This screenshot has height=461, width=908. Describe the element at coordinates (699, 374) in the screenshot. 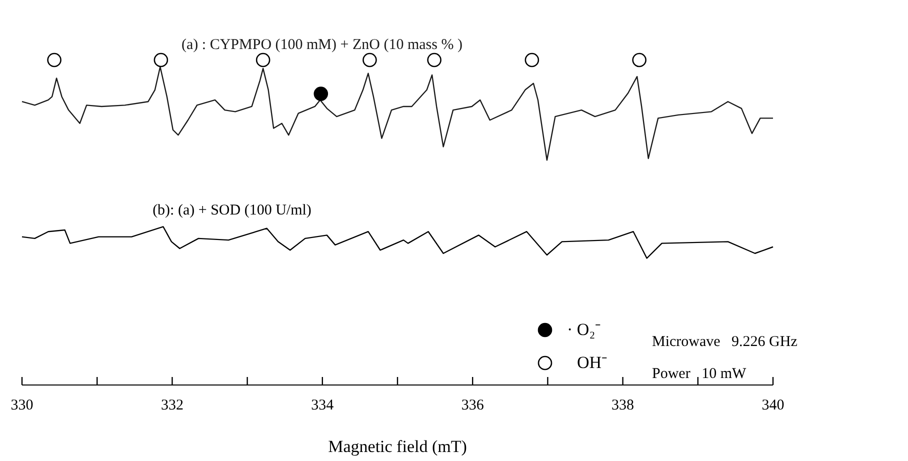

I see `annotation: Power 10 mW` at that location.